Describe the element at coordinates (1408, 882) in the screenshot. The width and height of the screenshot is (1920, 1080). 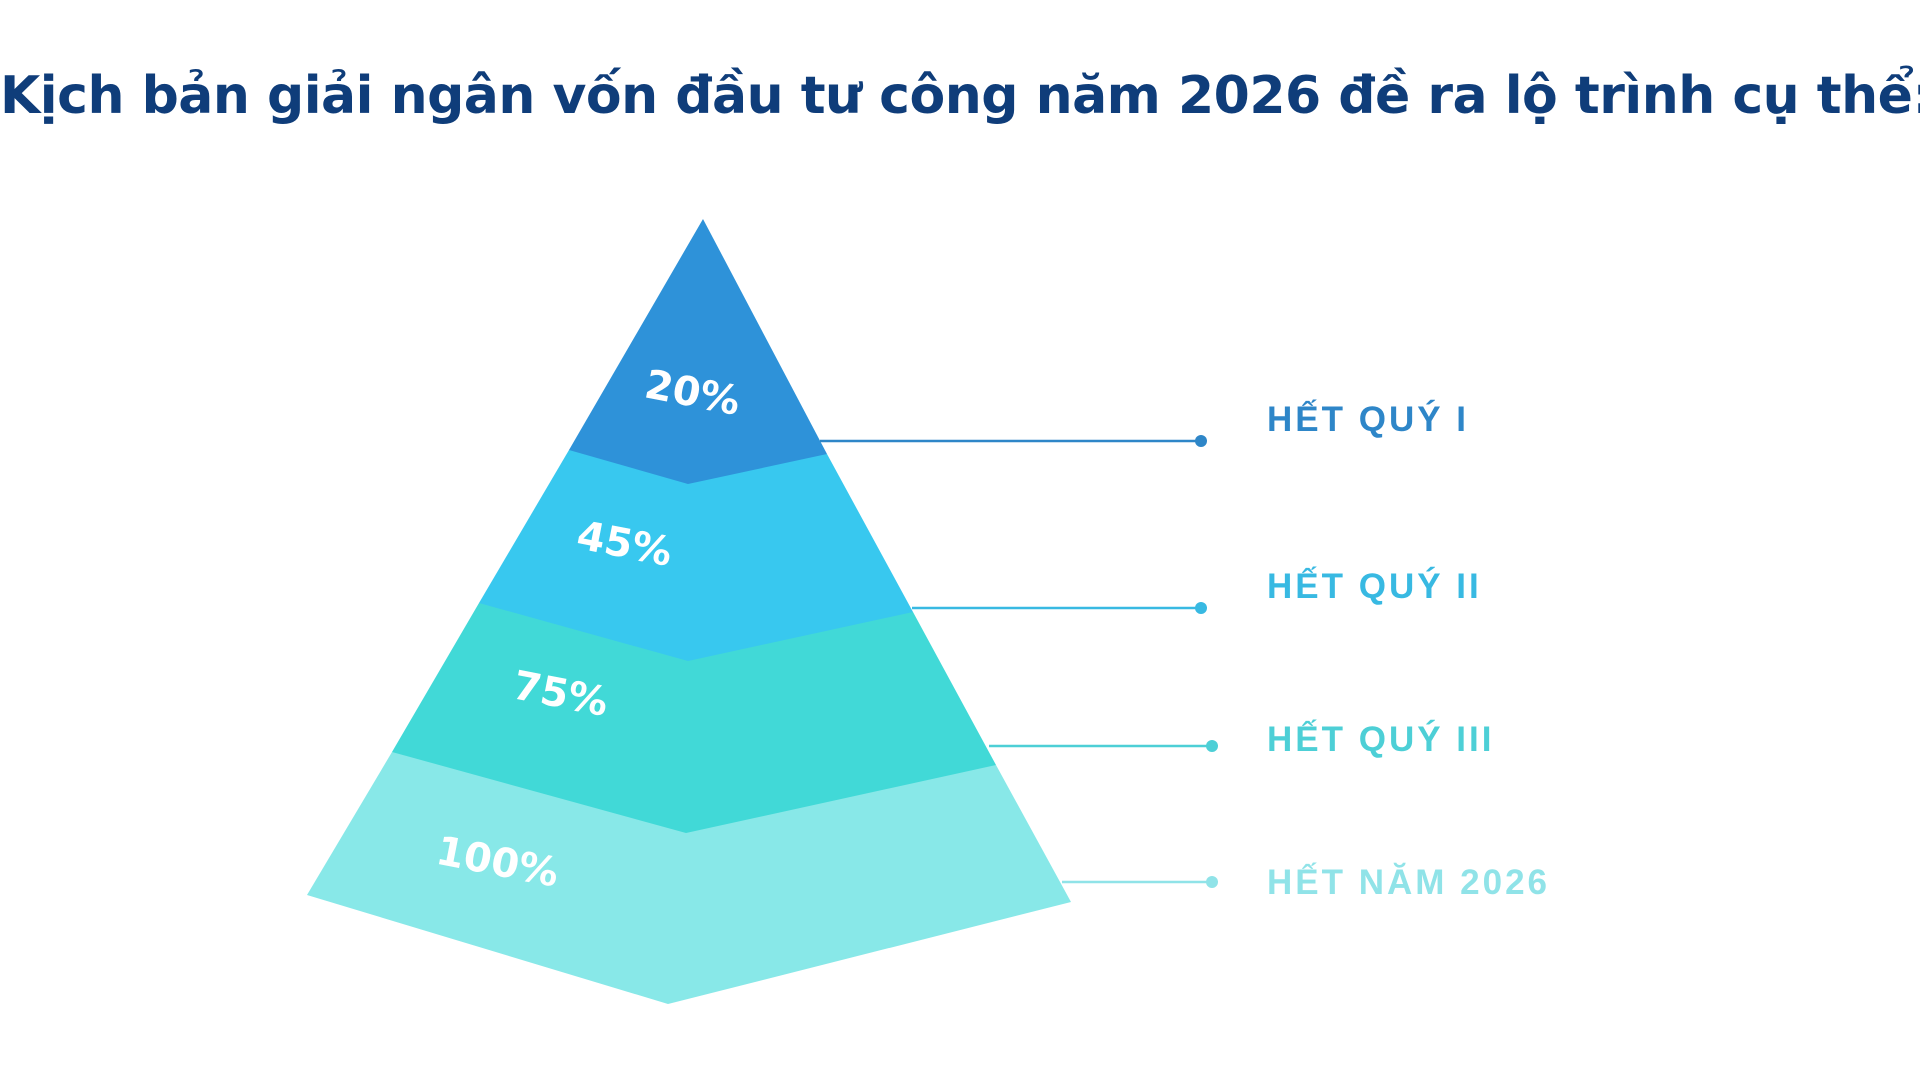
I see `stage-label-4: HẾT NĂM 2026` at that location.